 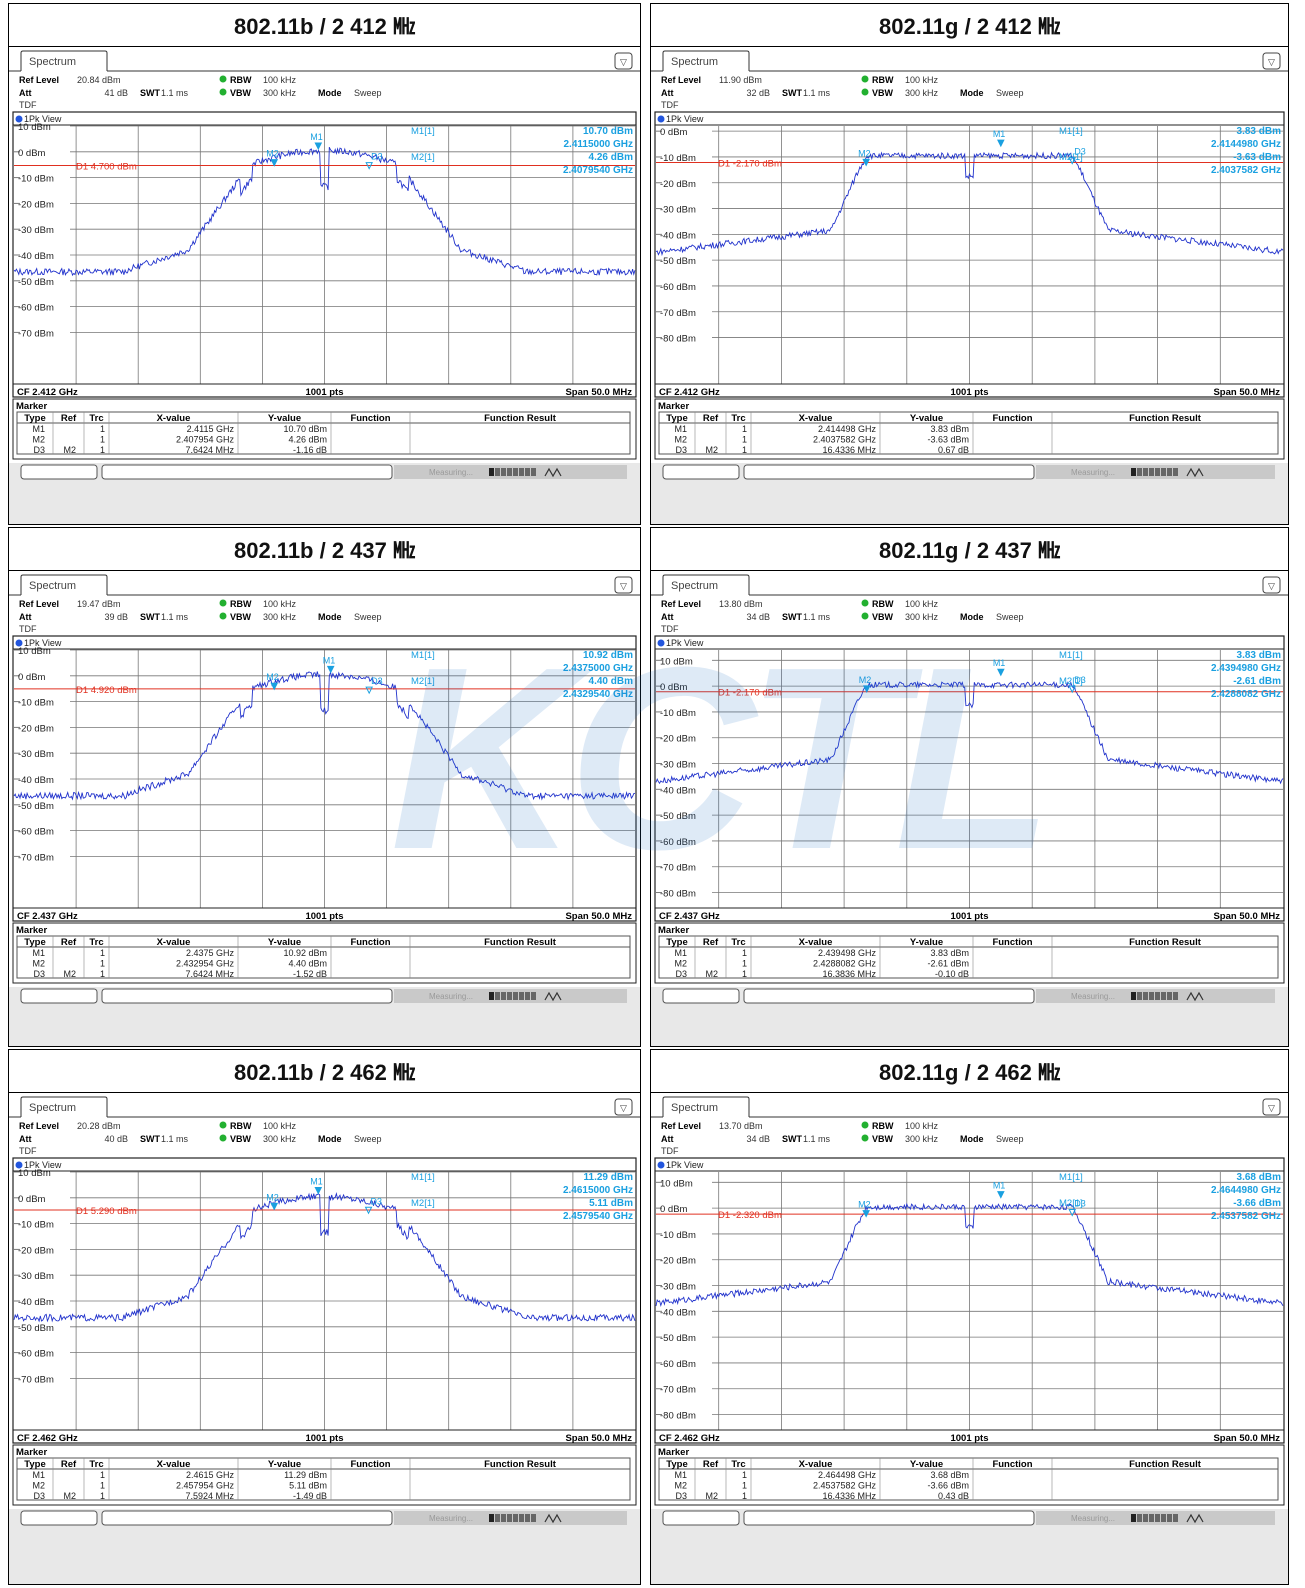 I want to click on marker-d3-label: D3, so click(x=1080, y=680).